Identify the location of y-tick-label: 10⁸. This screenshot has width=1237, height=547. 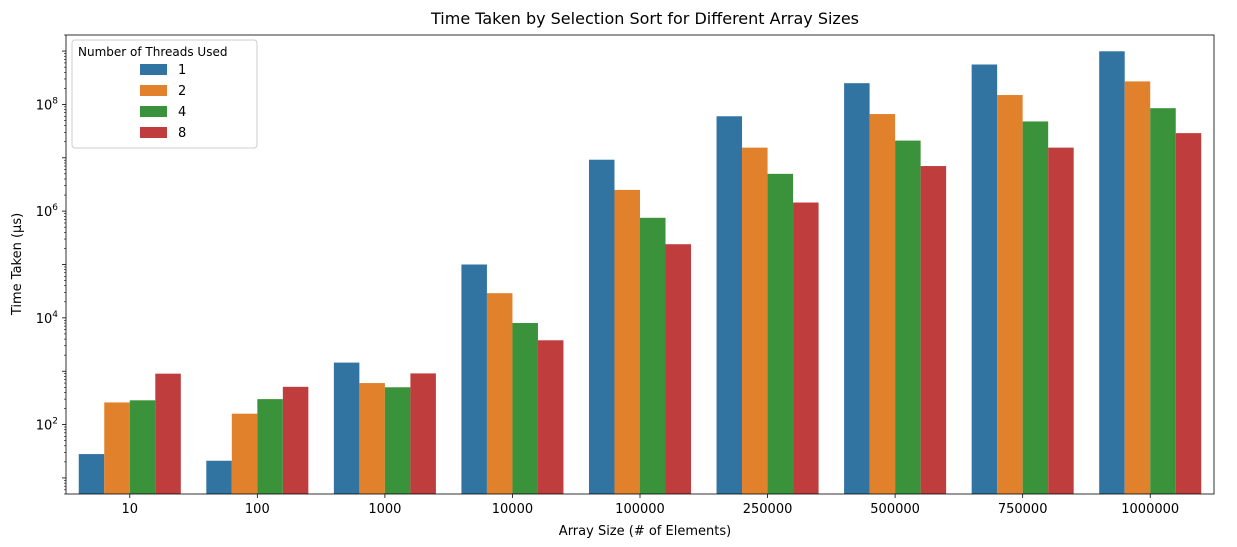
(47, 104).